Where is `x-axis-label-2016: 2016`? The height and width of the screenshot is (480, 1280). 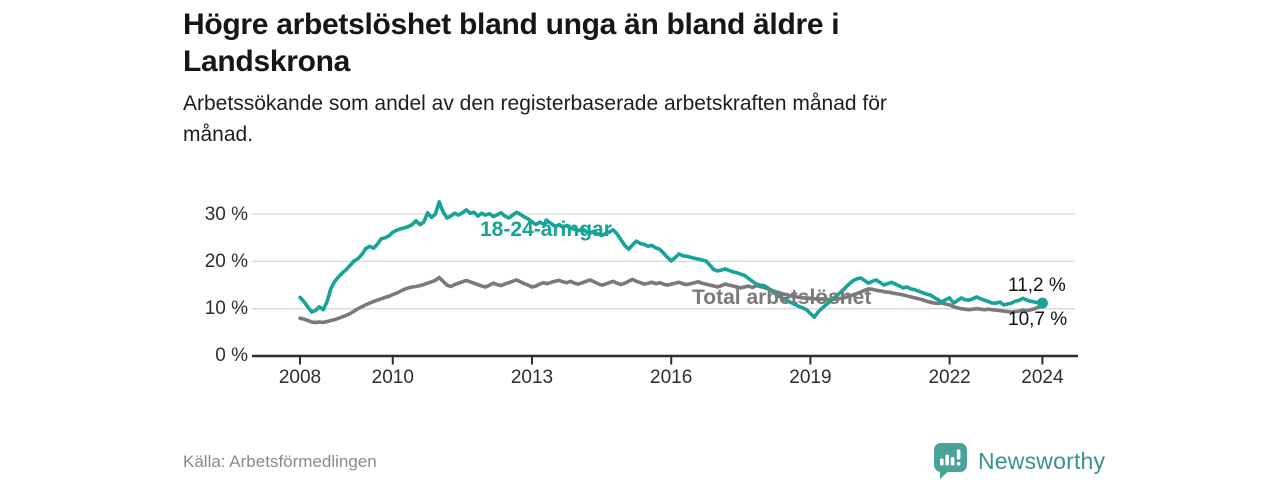
x-axis-label-2016: 2016 is located at coordinates (671, 377).